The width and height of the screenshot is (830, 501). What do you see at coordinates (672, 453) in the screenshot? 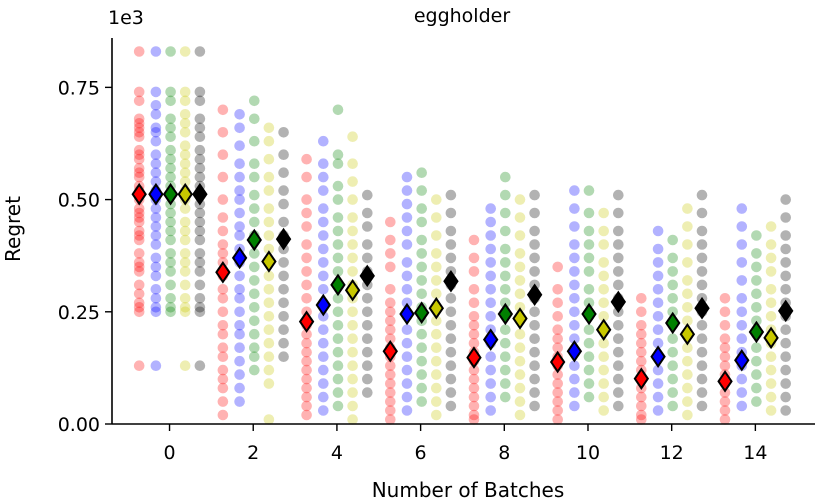
I see `x-tick-label: 12` at bounding box center [672, 453].